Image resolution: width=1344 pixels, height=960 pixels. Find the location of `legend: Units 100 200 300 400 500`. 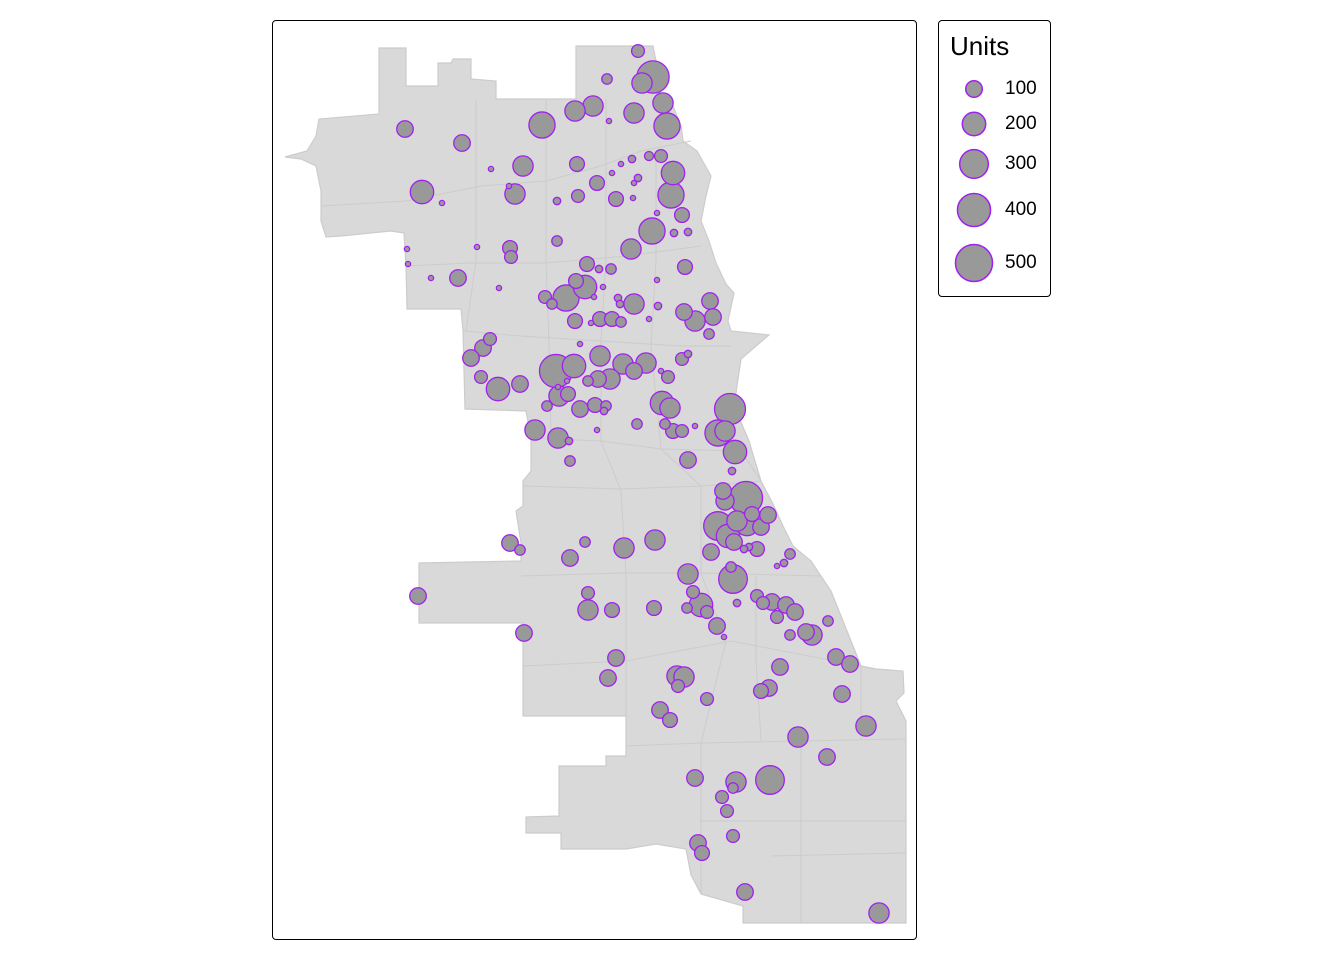

legend: Units 100 200 300 400 500 is located at coordinates (994, 158).